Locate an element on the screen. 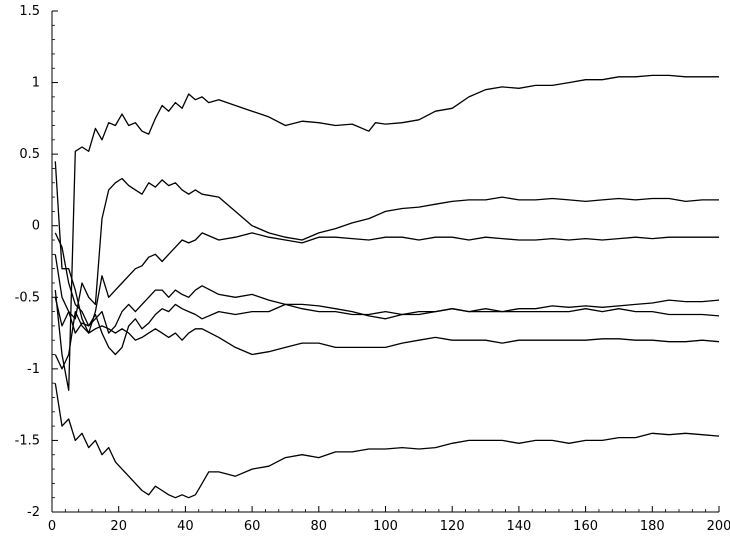  y-tick-label: 1.5 is located at coordinates (29, 11).